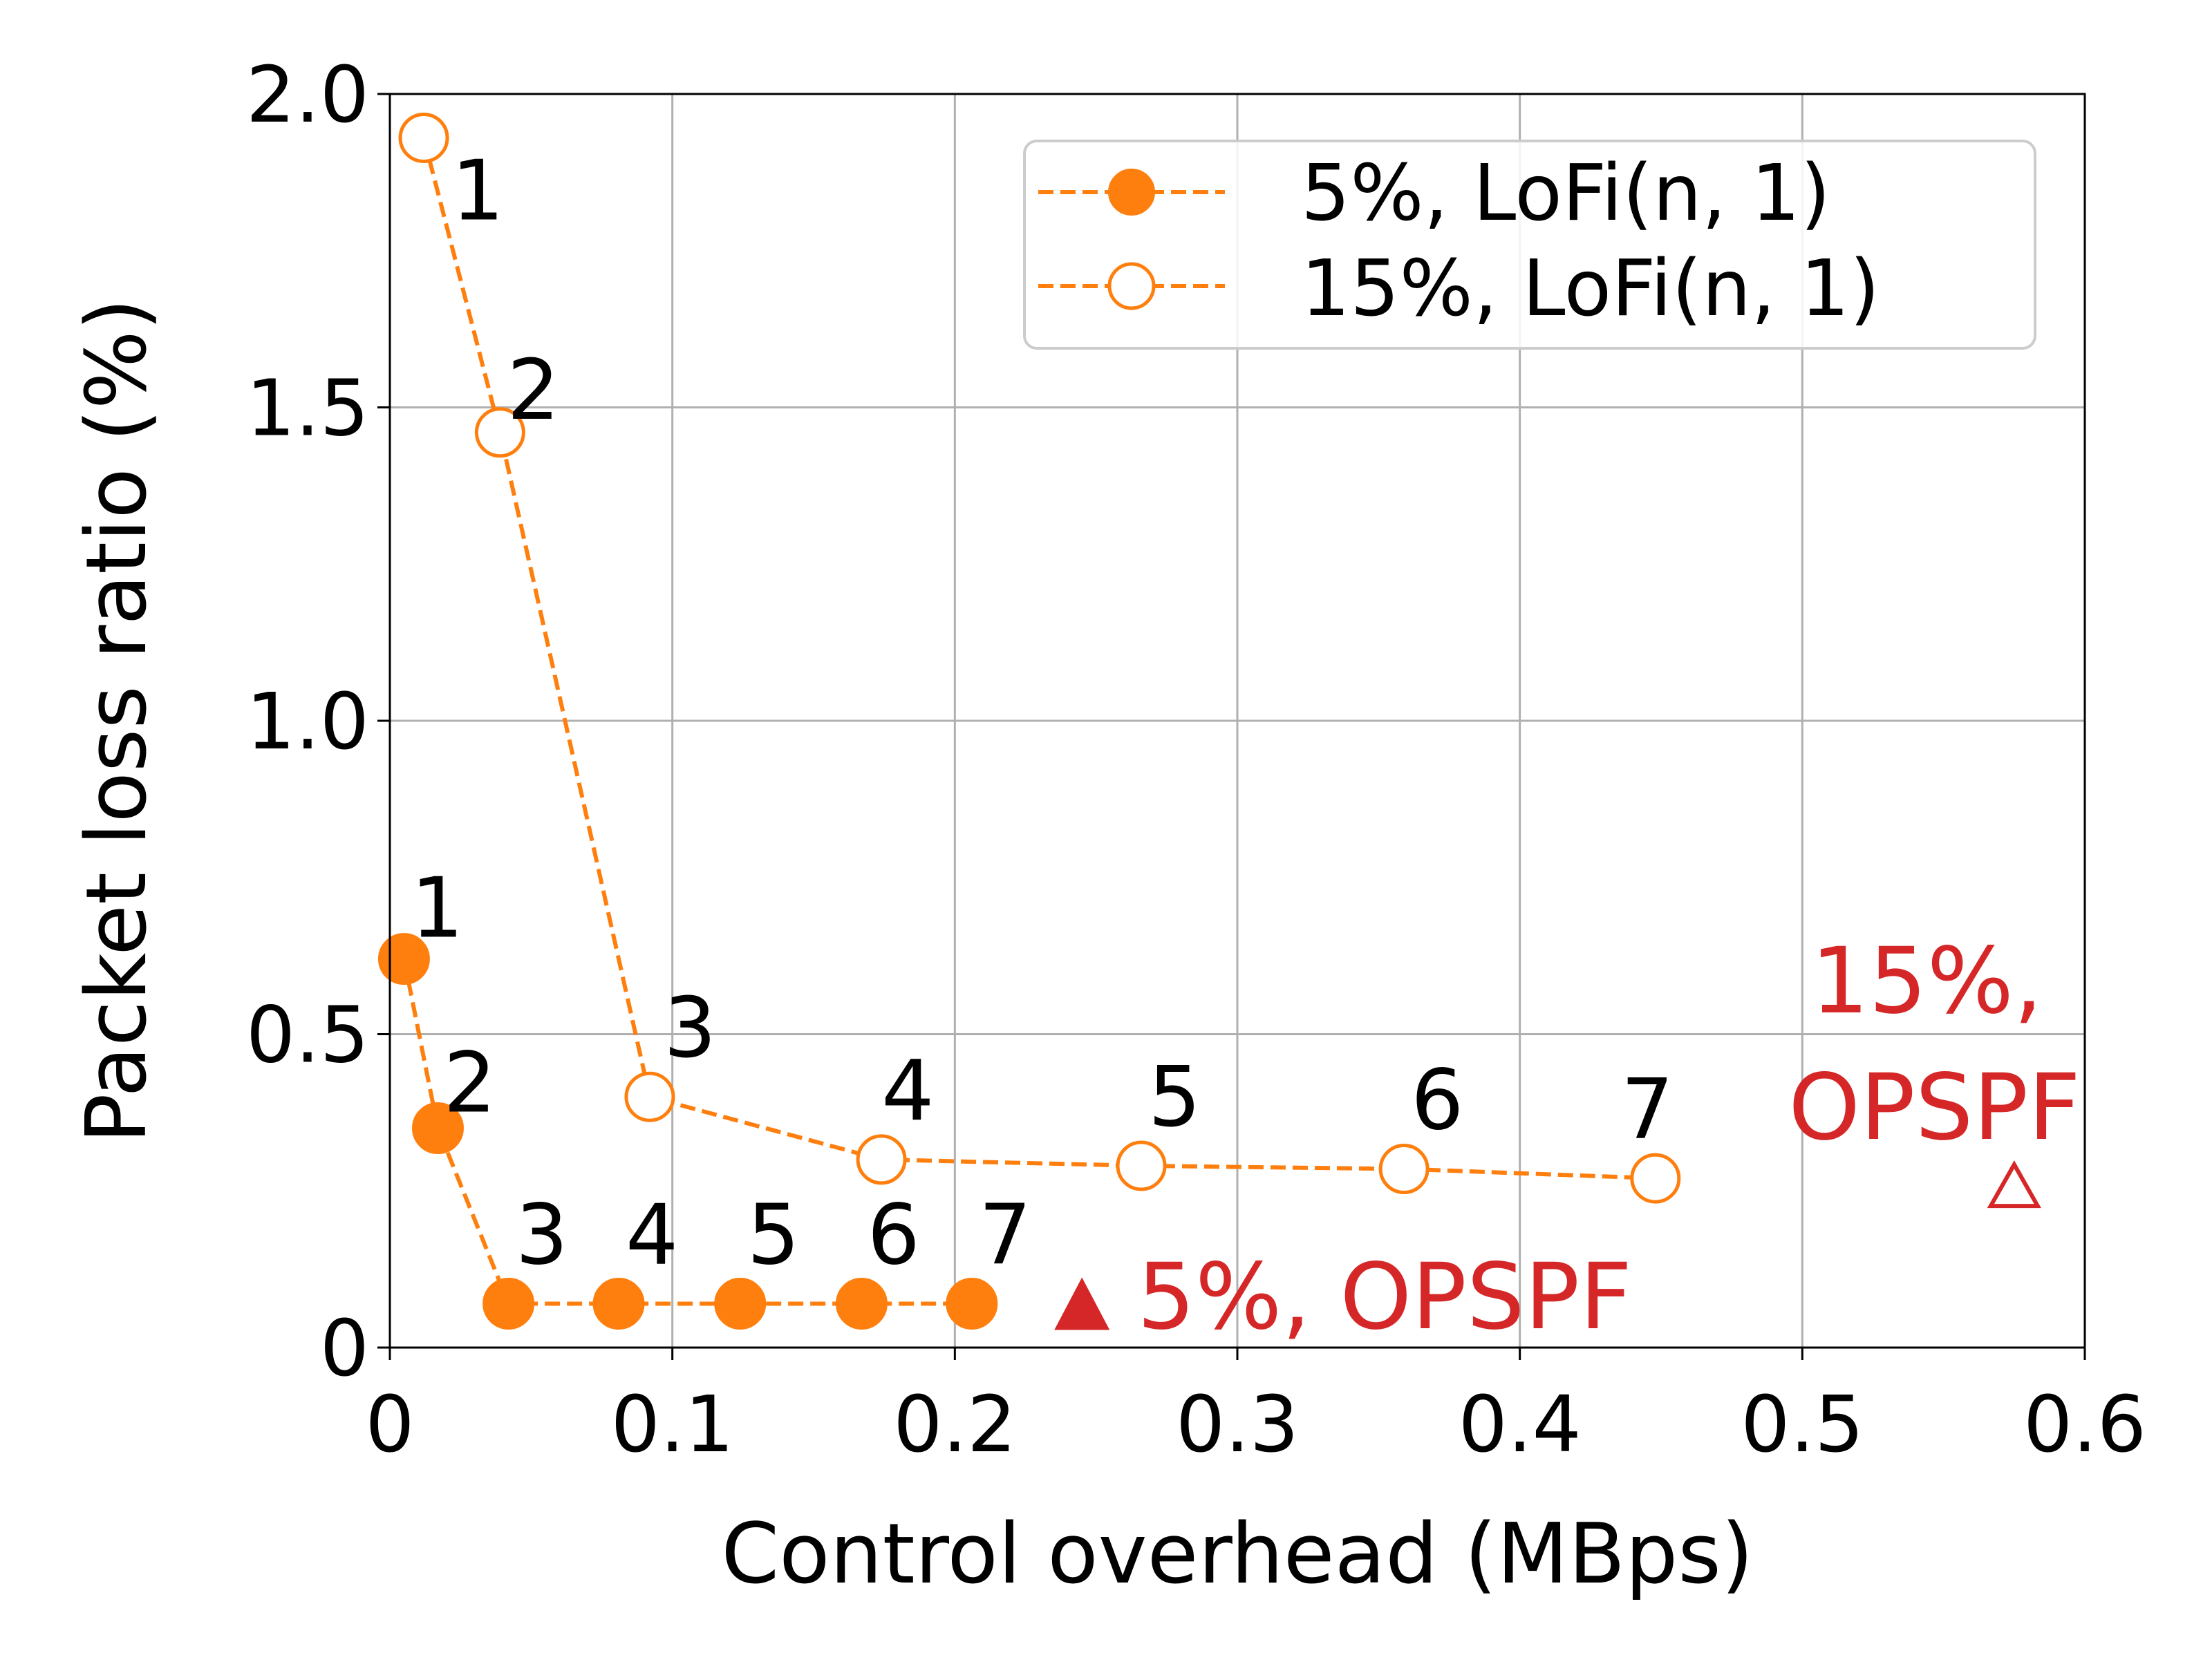  I want to click on x-tick-label: 0.3, so click(1237, 1425).